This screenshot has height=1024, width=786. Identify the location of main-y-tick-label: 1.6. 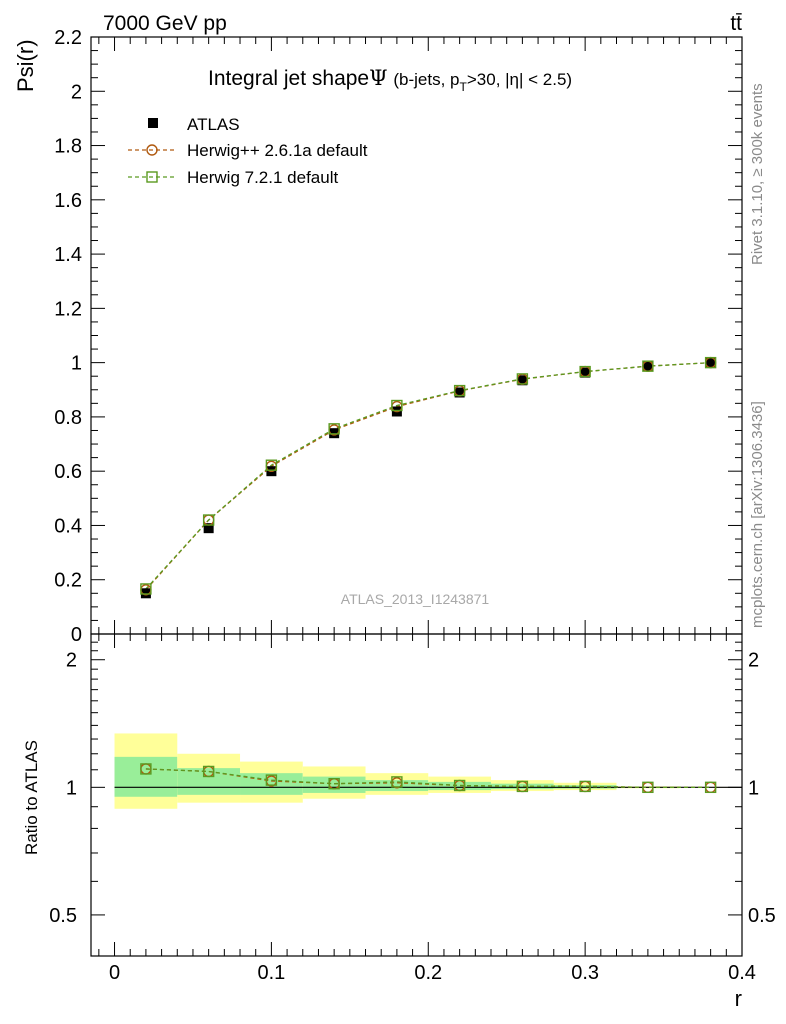
(68, 201).